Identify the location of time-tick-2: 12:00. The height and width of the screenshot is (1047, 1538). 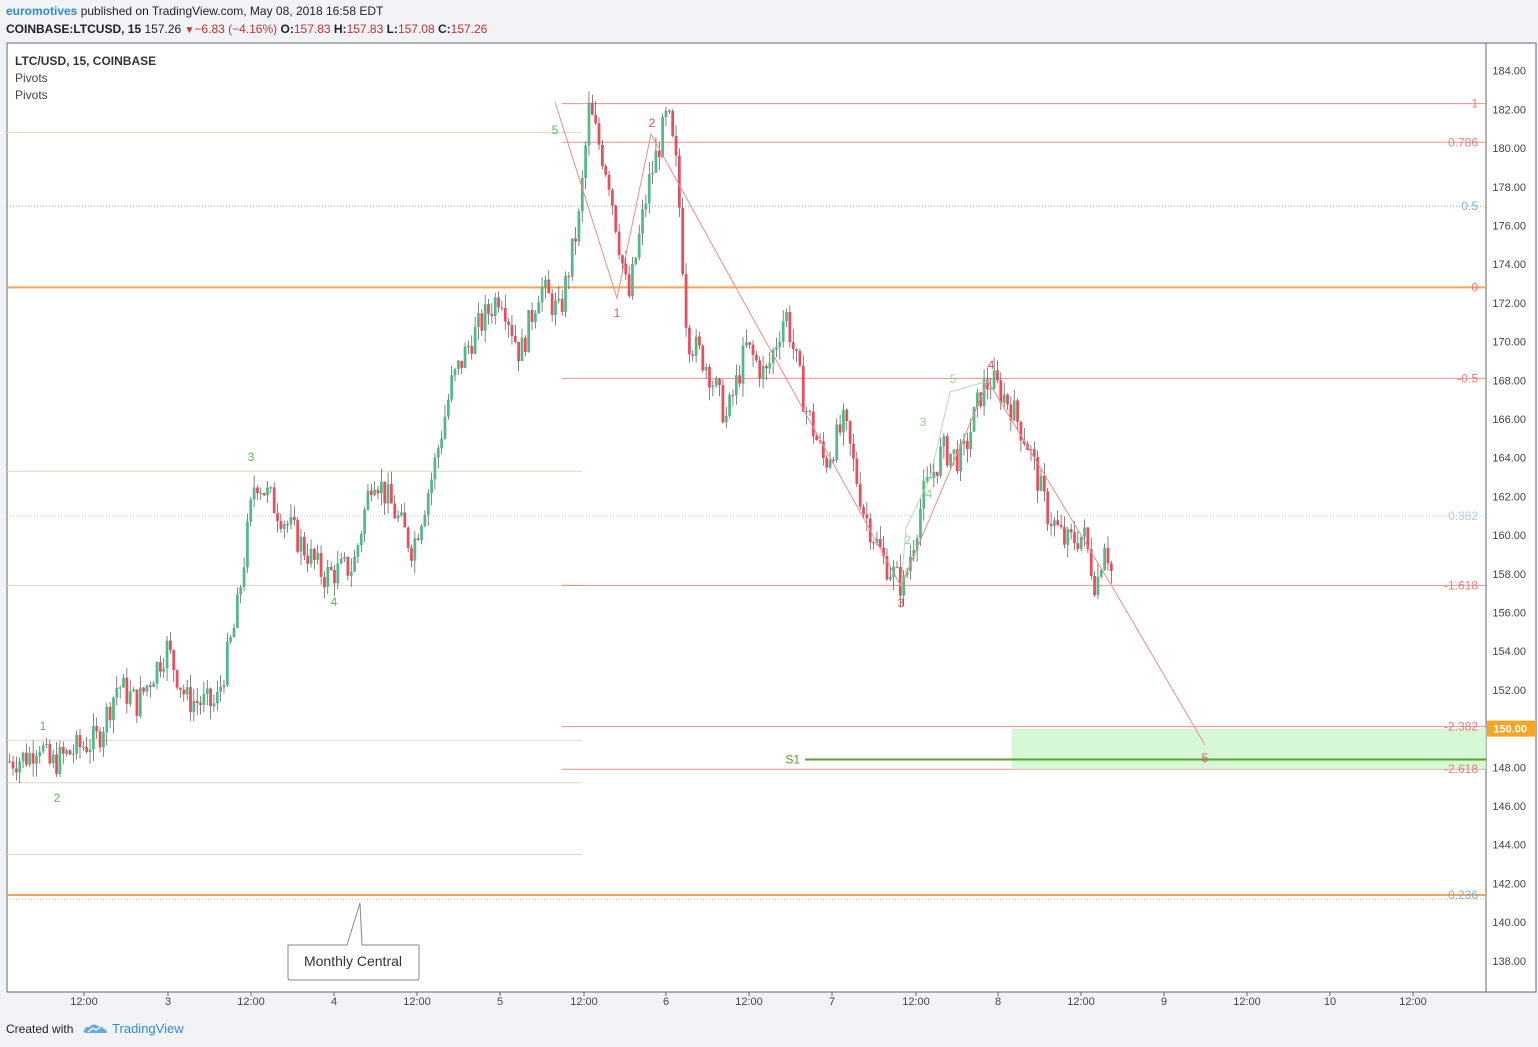
(251, 1002).